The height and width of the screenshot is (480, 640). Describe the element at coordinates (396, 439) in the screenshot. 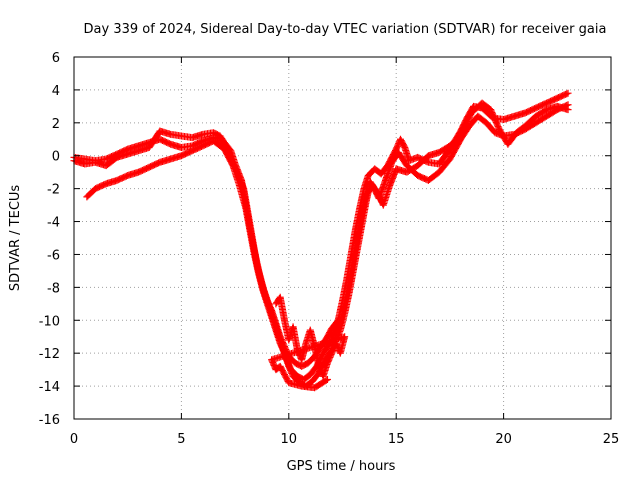

I see `x-tick-label: 15` at that location.